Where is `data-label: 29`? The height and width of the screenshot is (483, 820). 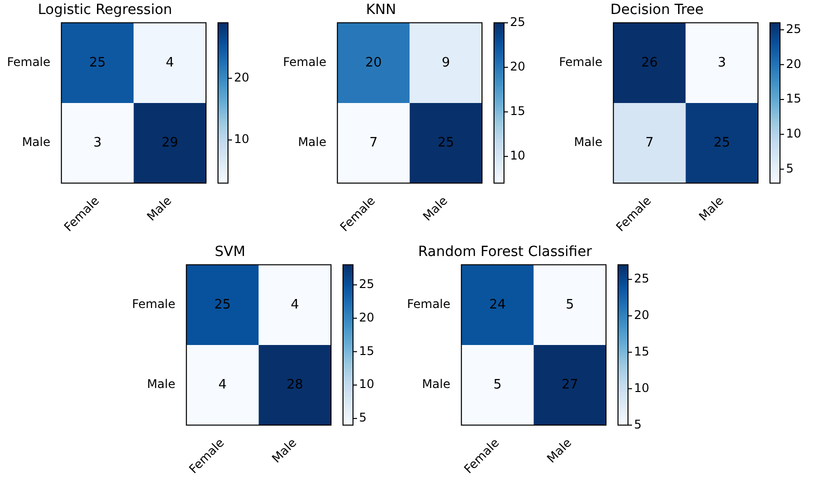 data-label: 29 is located at coordinates (170, 142).